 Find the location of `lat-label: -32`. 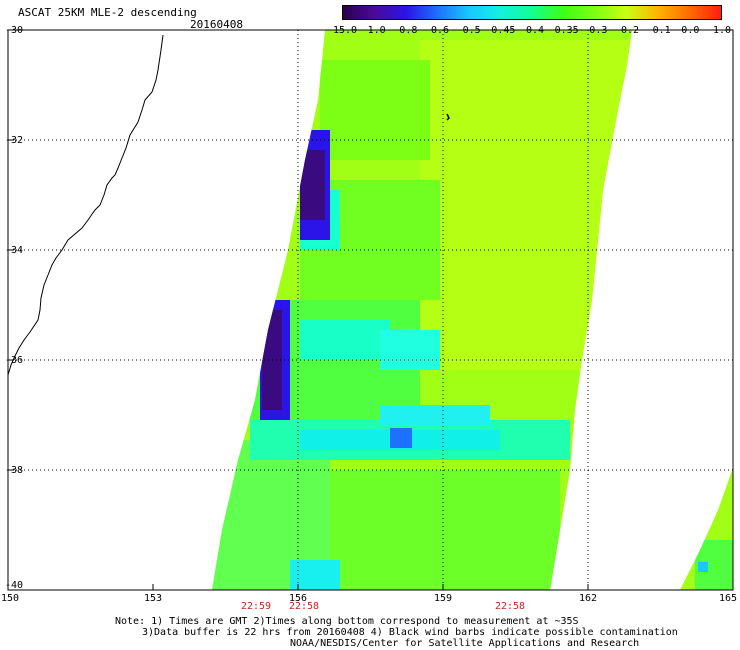

lat-label: -32 is located at coordinates (14, 140).